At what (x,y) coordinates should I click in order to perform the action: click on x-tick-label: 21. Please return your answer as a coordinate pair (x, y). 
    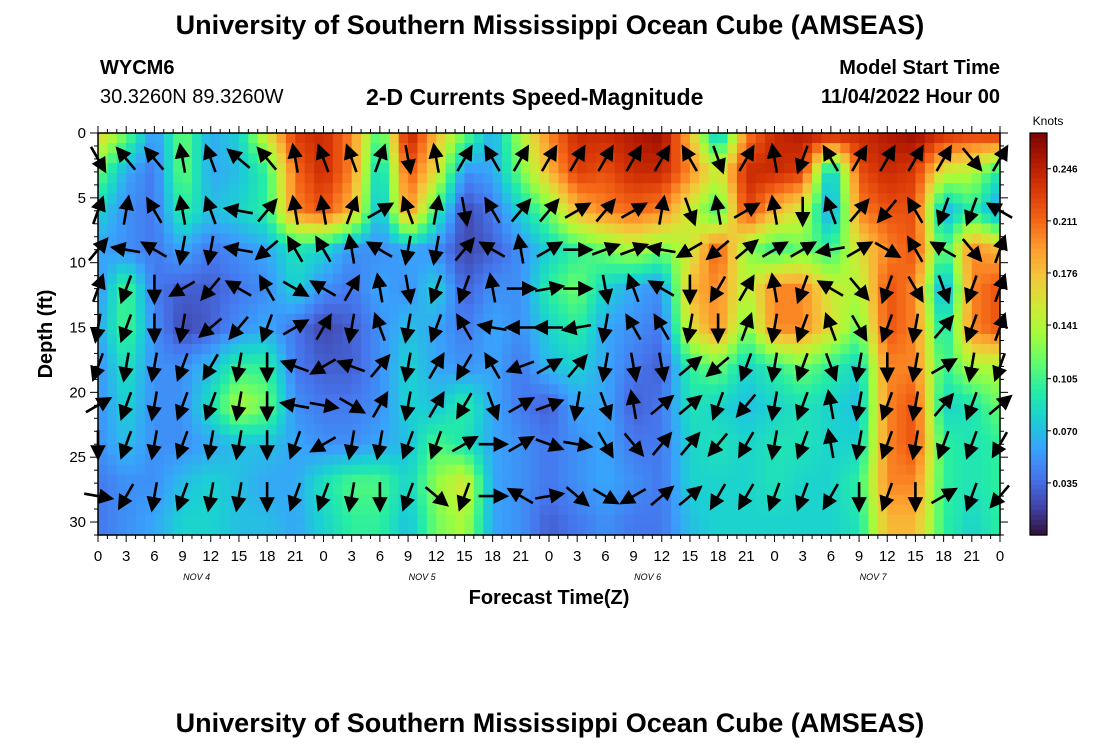
    Looking at the image, I should click on (746, 556).